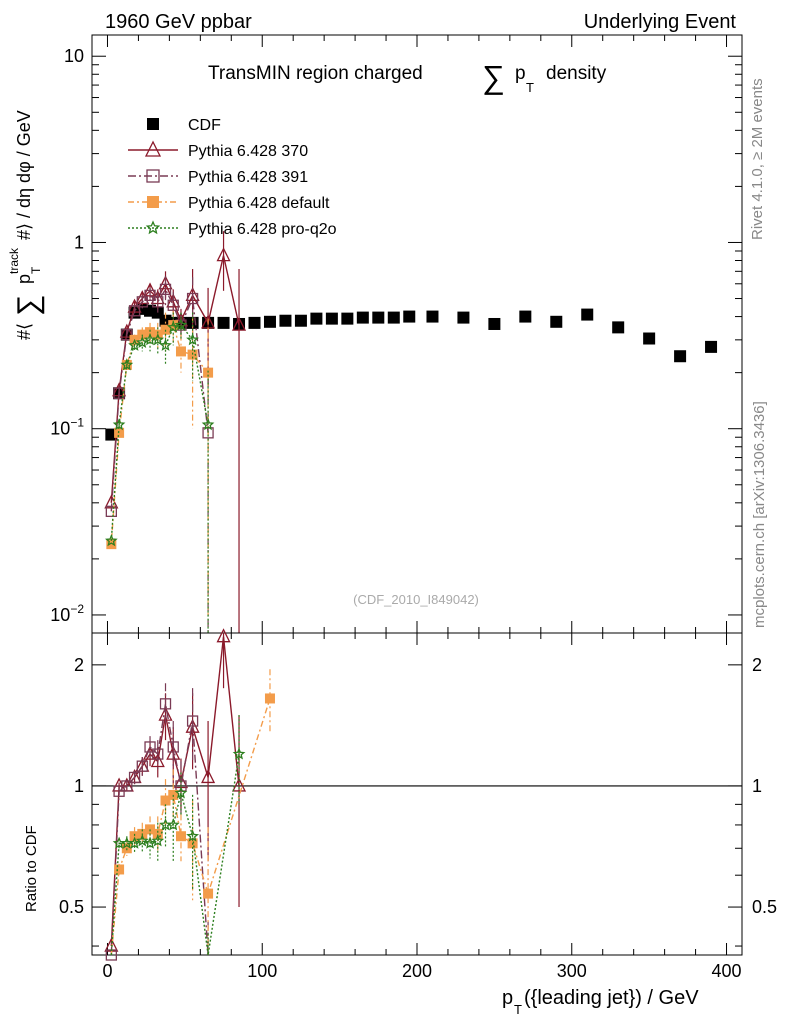  Describe the element at coordinates (248, 177) in the screenshot. I see `legend-label: Pythia 6.428 391` at that location.